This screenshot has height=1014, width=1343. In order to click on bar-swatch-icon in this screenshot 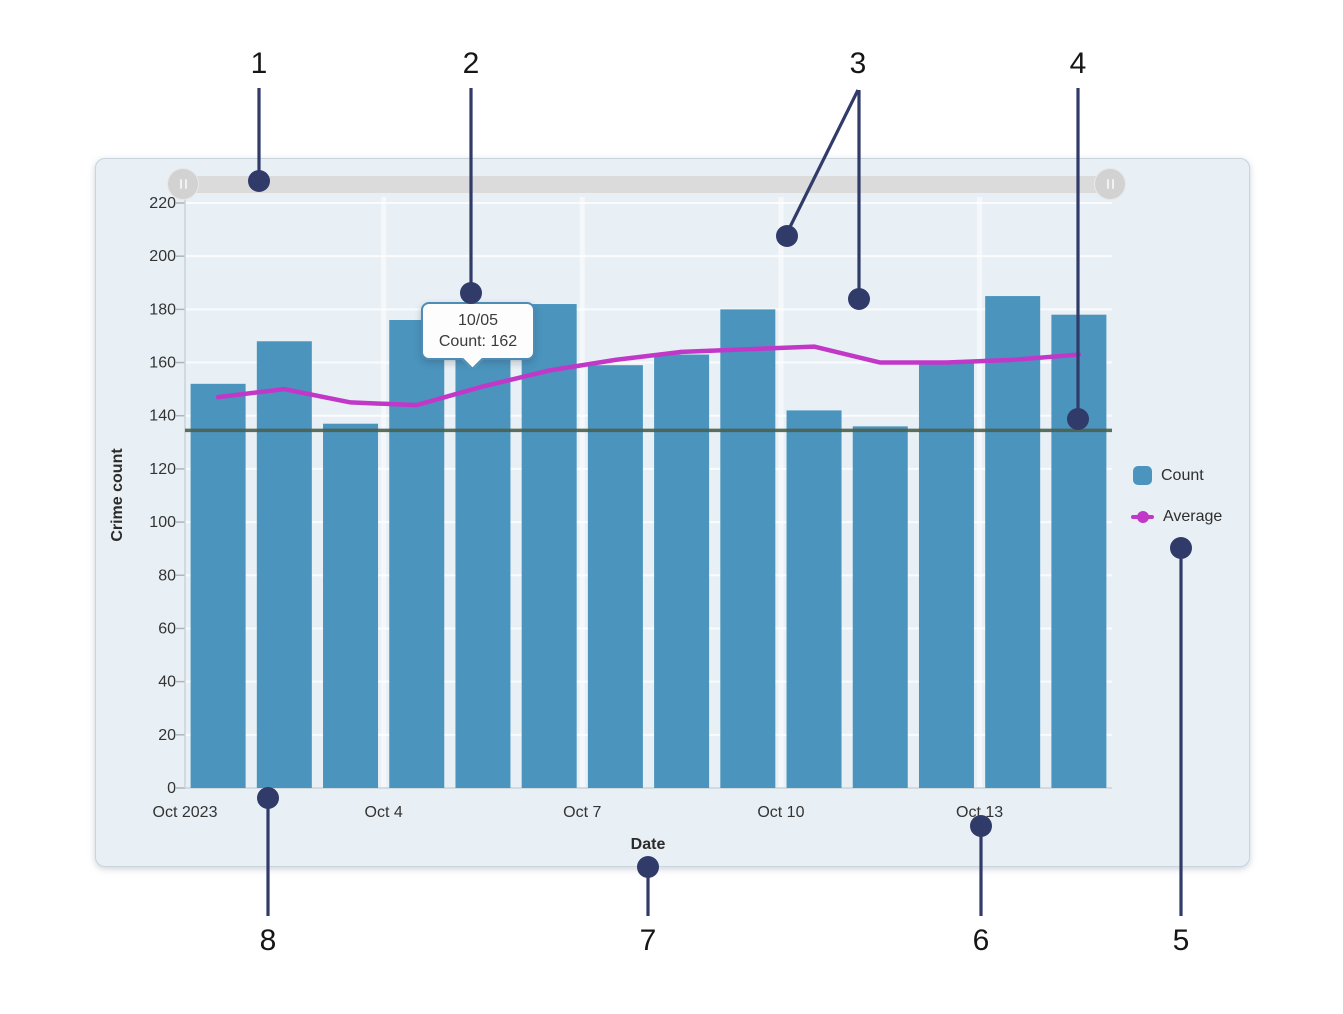, I will do `click(1142, 475)`.